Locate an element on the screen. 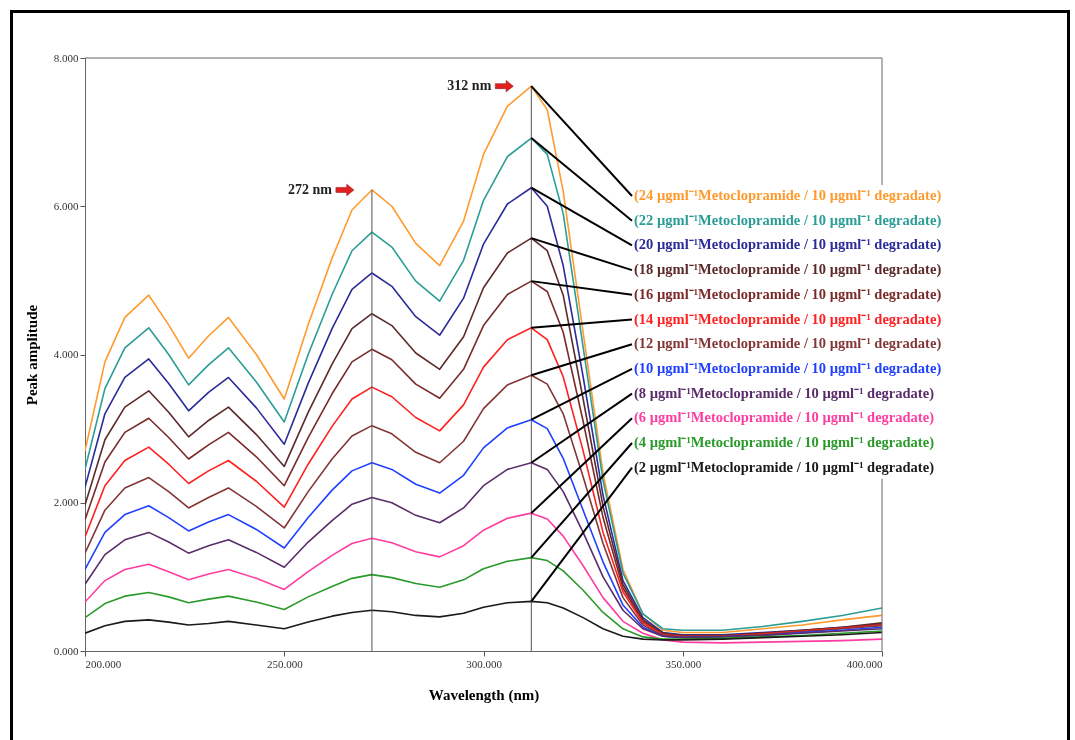 The image size is (1075, 740). text: (12 µgml⁻¹Metoclopramide / 10 µgml⁻¹ degradate) is located at coordinates (788, 344).